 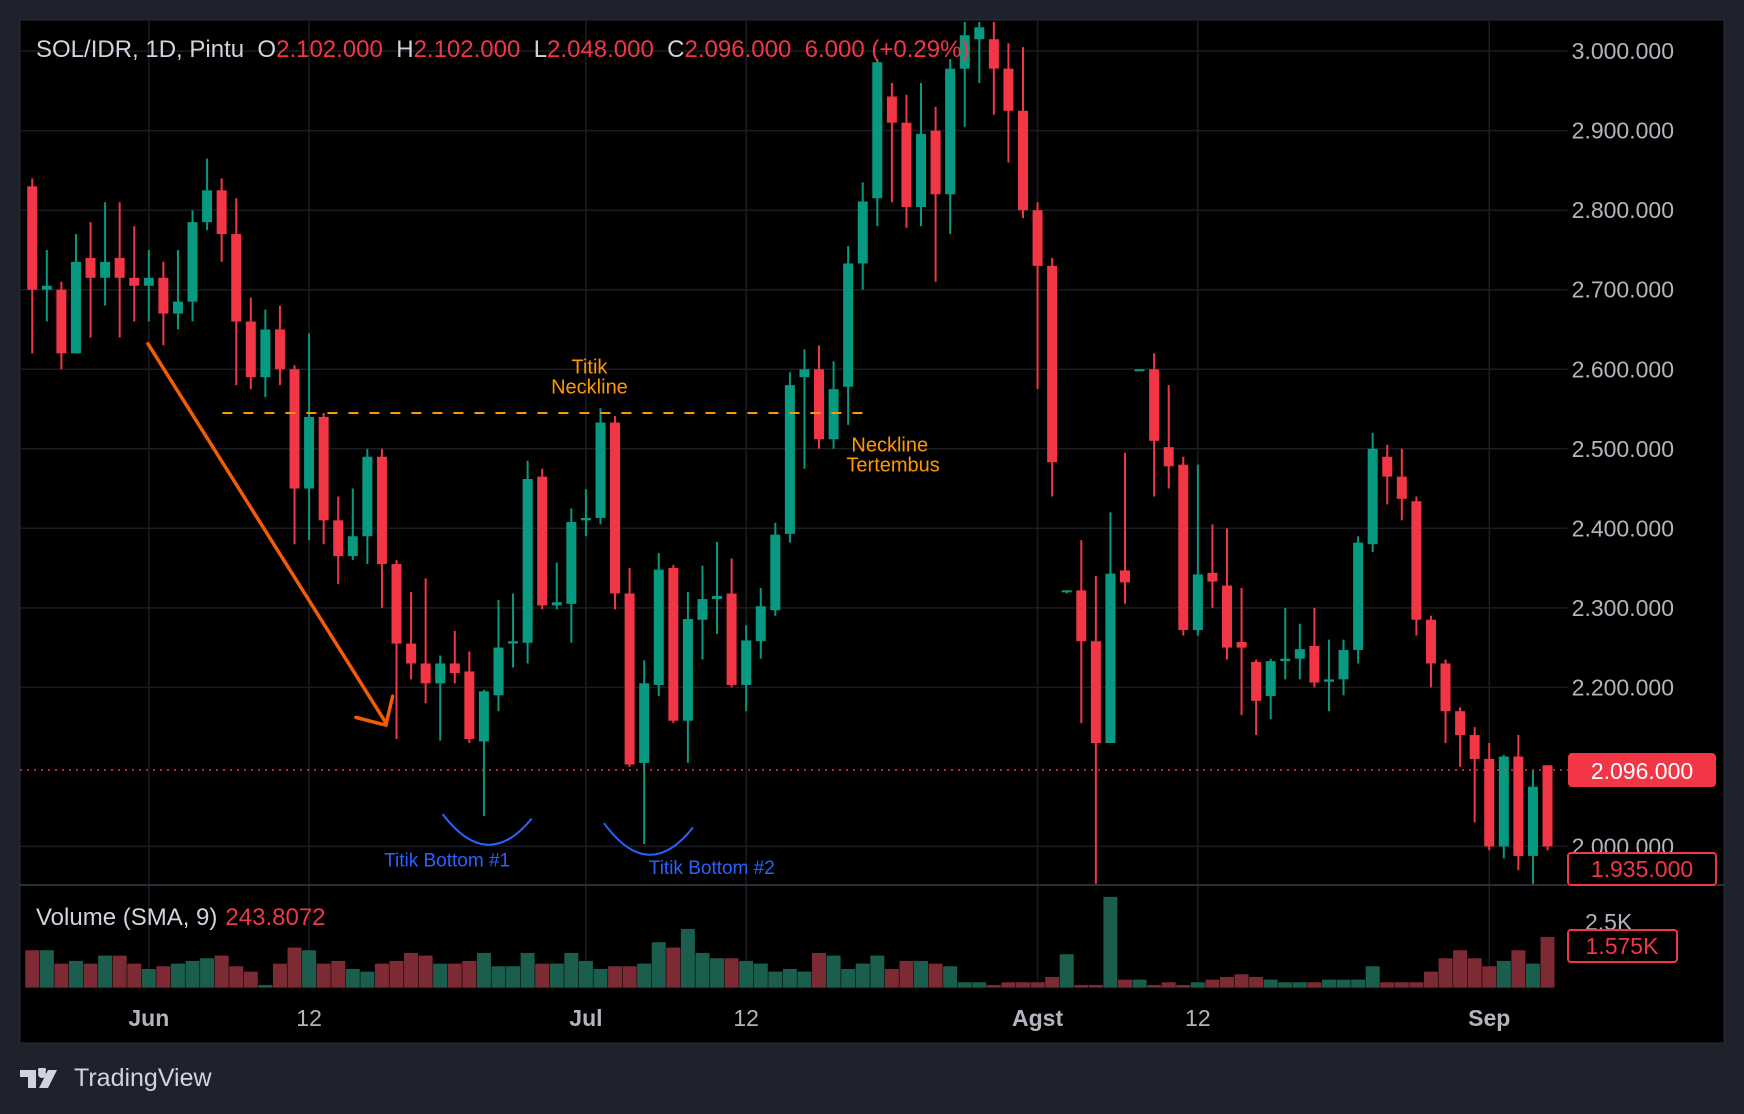 What do you see at coordinates (405, 49) in the screenshot?
I see `high-label: H` at bounding box center [405, 49].